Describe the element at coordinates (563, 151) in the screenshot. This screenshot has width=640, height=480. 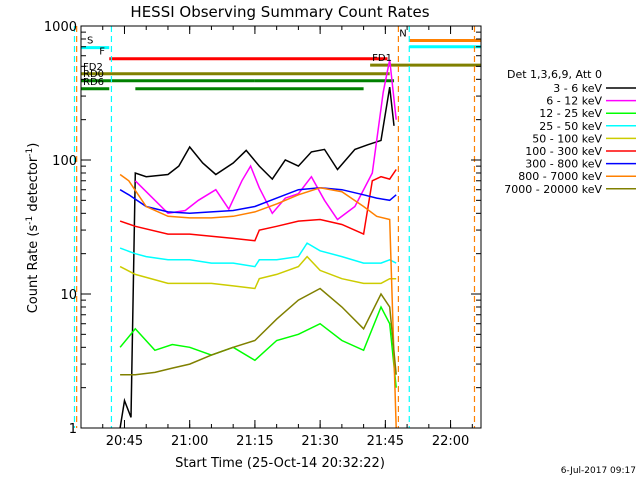
I see `legend-label-100-300-kev: 100 - 300 keV` at that location.